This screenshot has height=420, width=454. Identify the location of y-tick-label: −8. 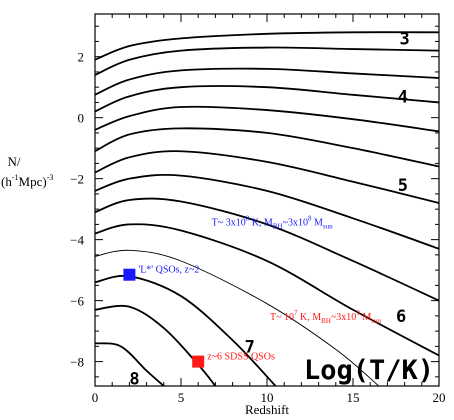
(77, 362).